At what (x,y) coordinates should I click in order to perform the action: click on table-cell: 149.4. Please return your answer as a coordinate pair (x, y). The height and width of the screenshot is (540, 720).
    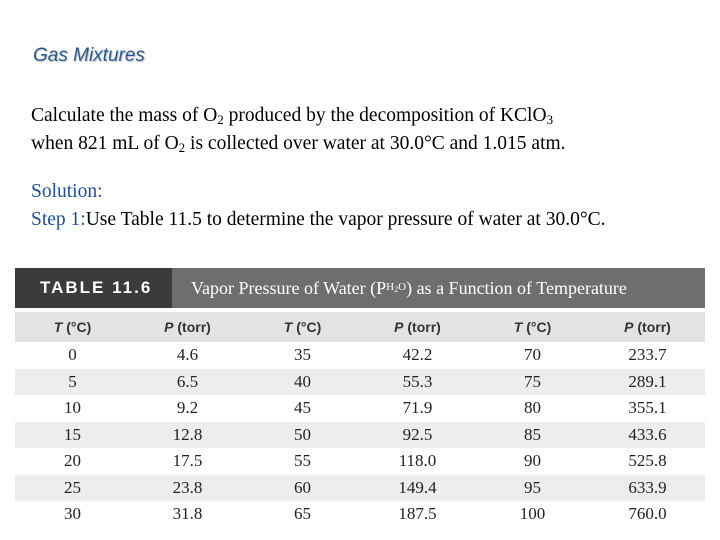
    Looking at the image, I should click on (417, 487).